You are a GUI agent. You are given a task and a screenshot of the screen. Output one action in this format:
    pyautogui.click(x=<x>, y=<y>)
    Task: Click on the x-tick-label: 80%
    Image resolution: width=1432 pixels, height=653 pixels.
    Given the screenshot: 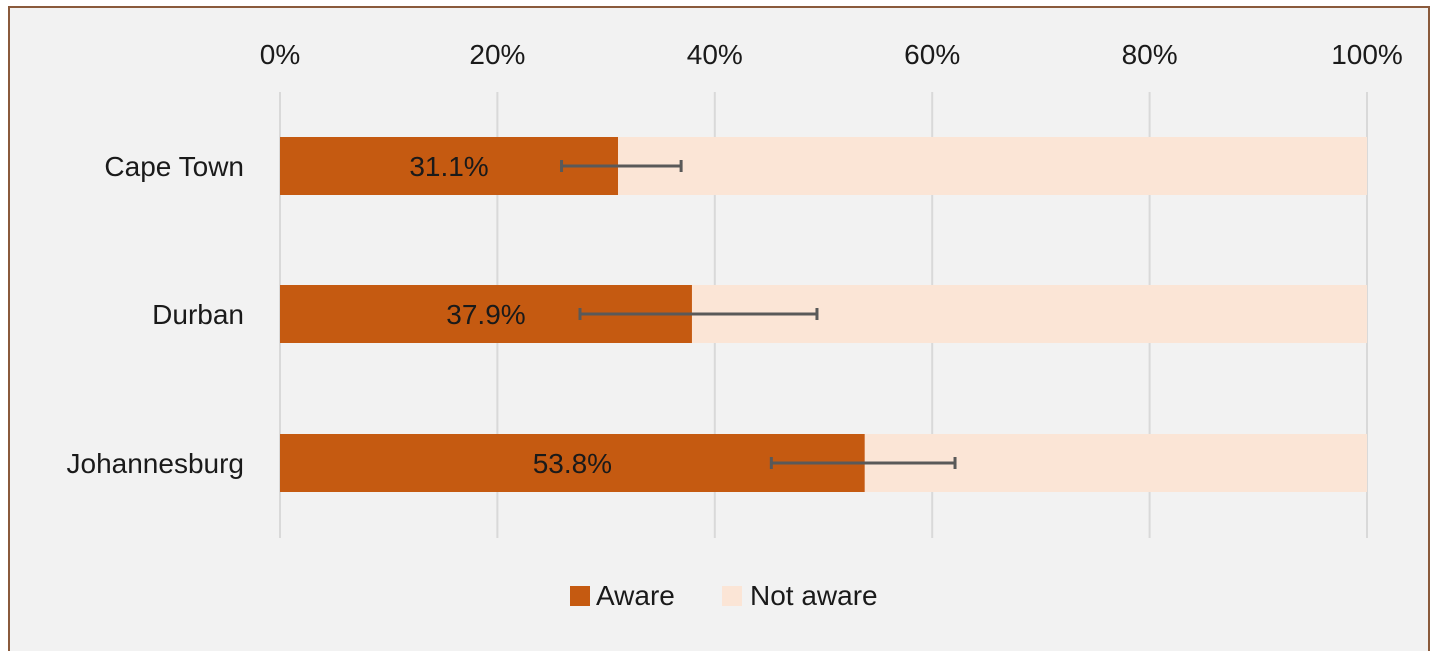 What is the action you would take?
    pyautogui.click(x=1150, y=54)
    